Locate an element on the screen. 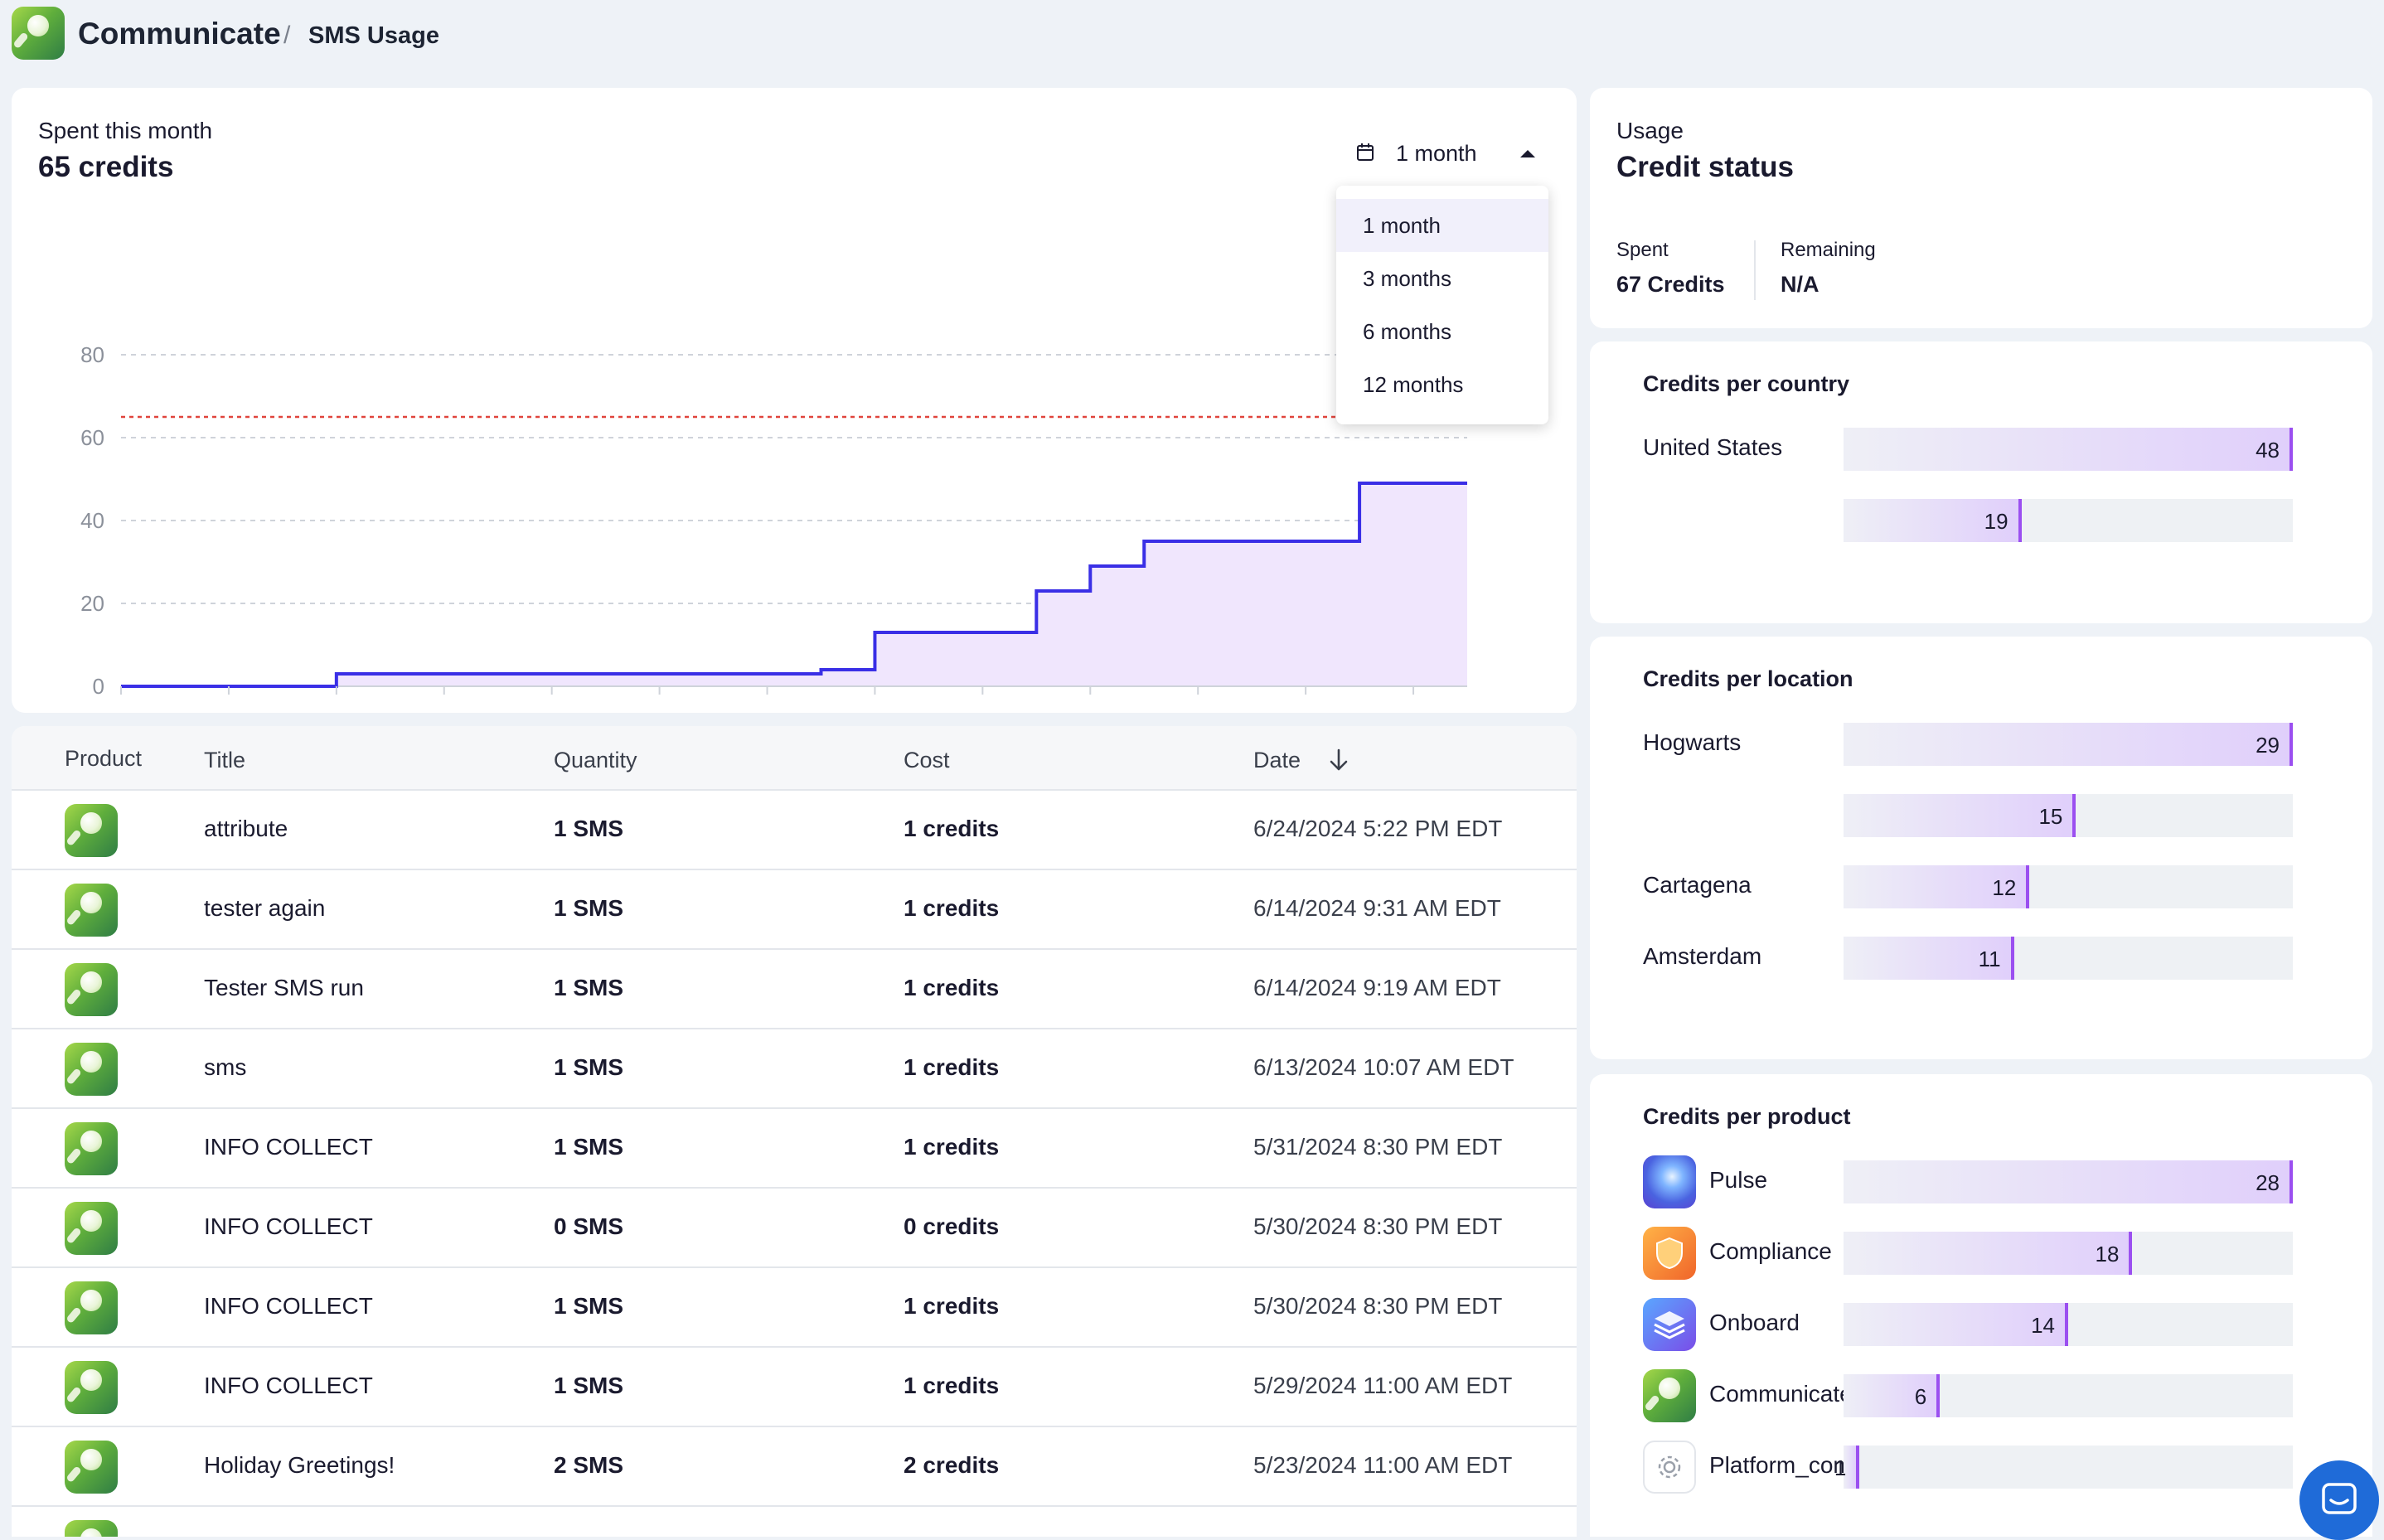 This screenshot has width=2384, height=1540. country-bar-fill is located at coordinates (2068, 449).